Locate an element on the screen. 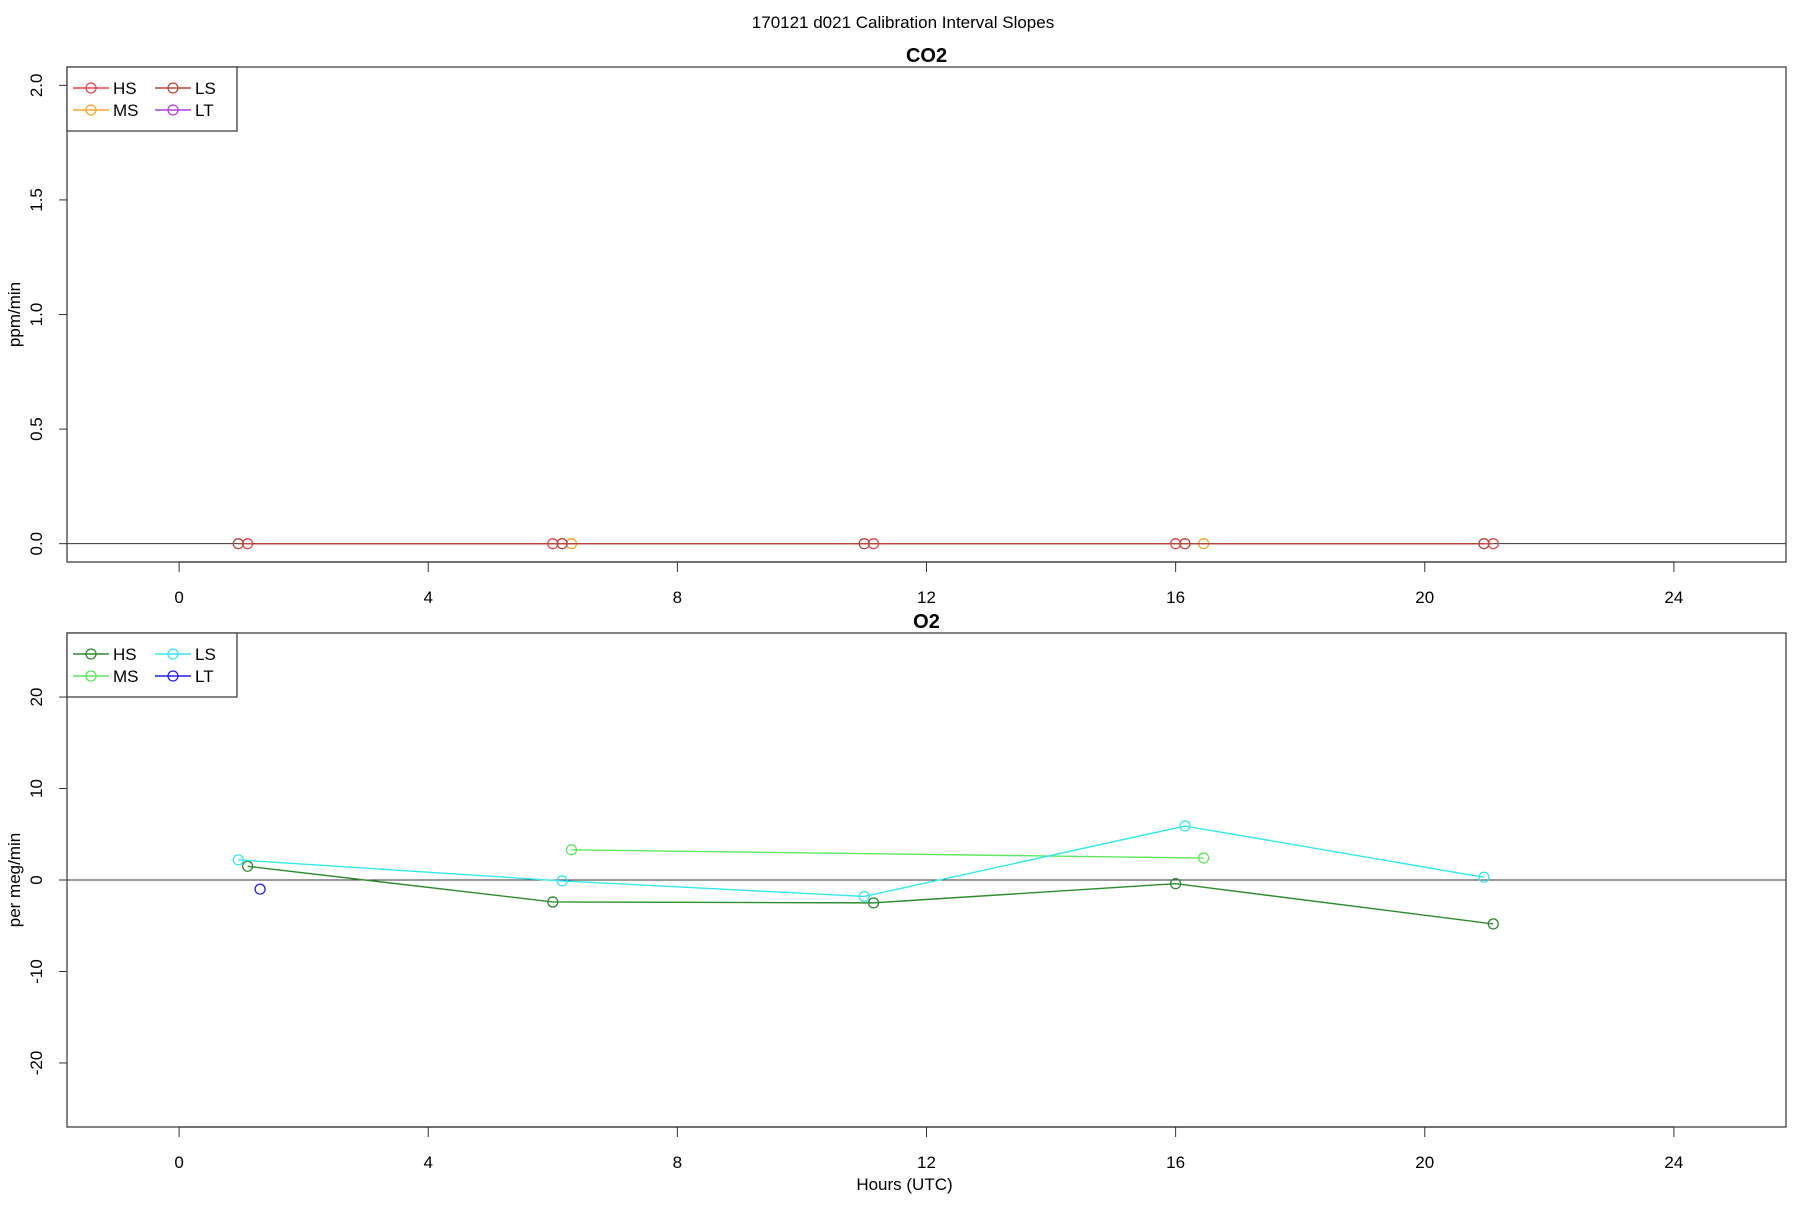  series-hs is located at coordinates (870, 895).